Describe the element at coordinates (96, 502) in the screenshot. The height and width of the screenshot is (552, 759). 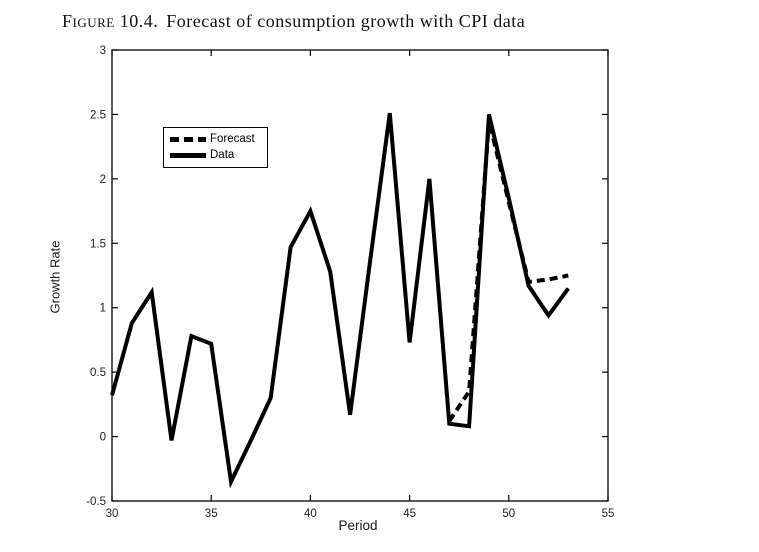
I see `y-tick-label: -0.5` at that location.